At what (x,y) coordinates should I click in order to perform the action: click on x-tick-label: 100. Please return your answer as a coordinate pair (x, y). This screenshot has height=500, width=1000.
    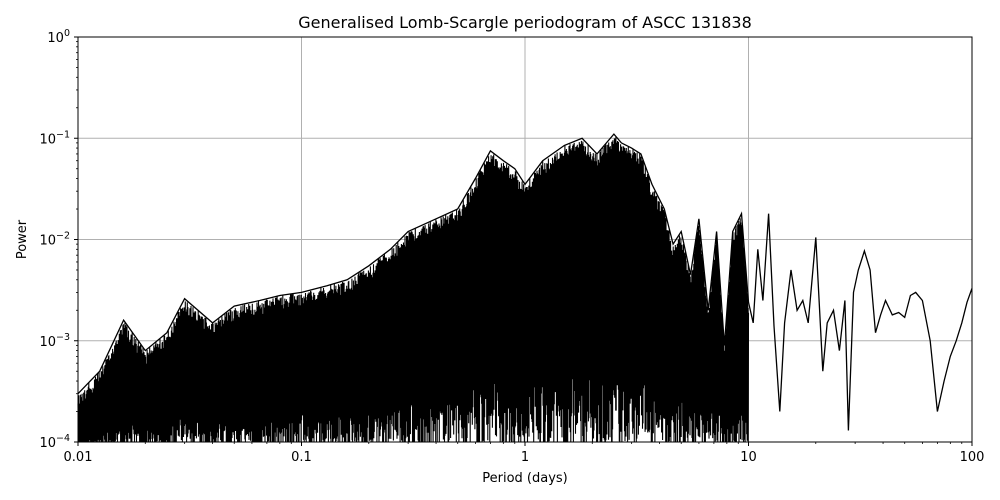
    Looking at the image, I should click on (972, 457).